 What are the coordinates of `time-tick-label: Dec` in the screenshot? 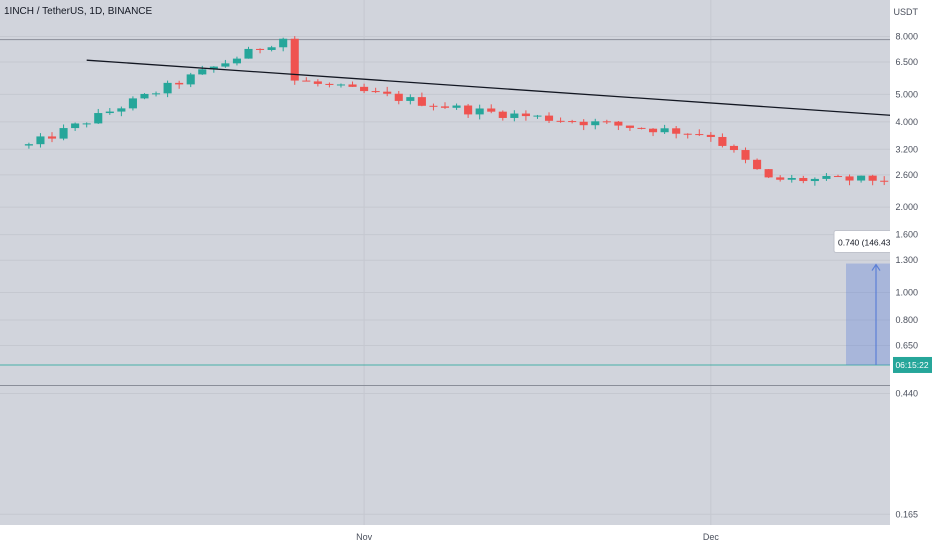 It's located at (711, 537).